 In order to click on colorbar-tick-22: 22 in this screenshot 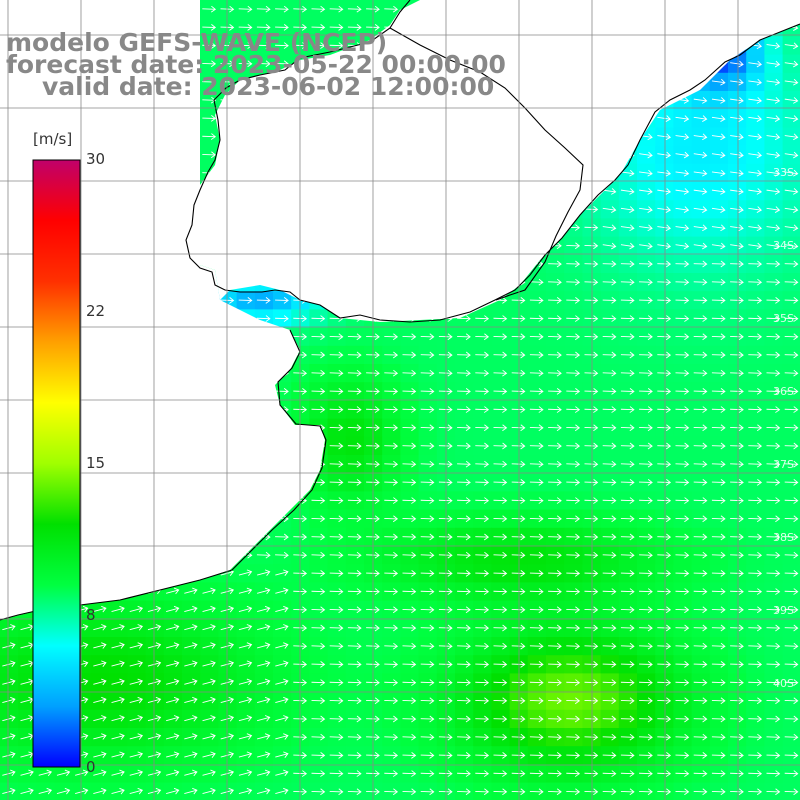, I will do `click(96, 311)`.